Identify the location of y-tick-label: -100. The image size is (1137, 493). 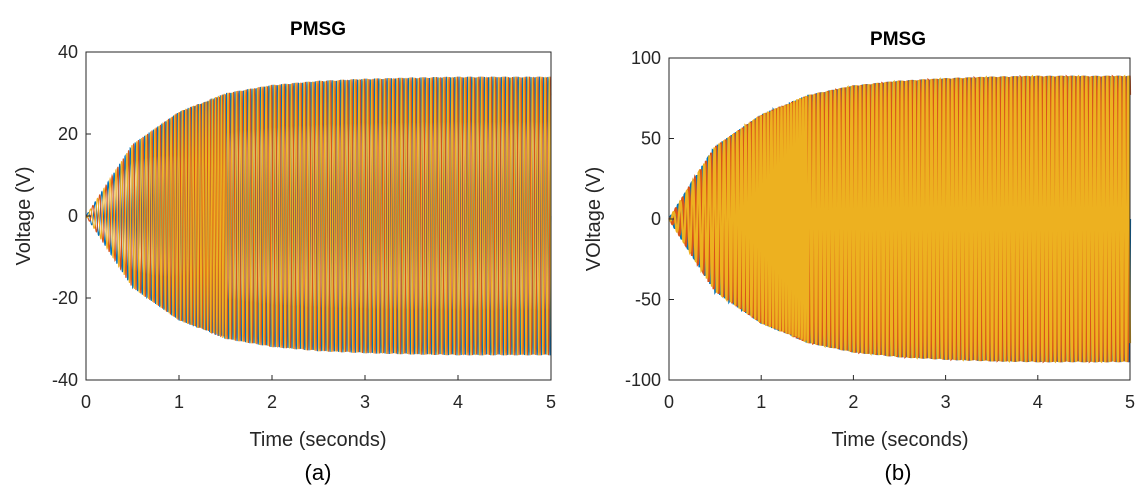
(643, 380).